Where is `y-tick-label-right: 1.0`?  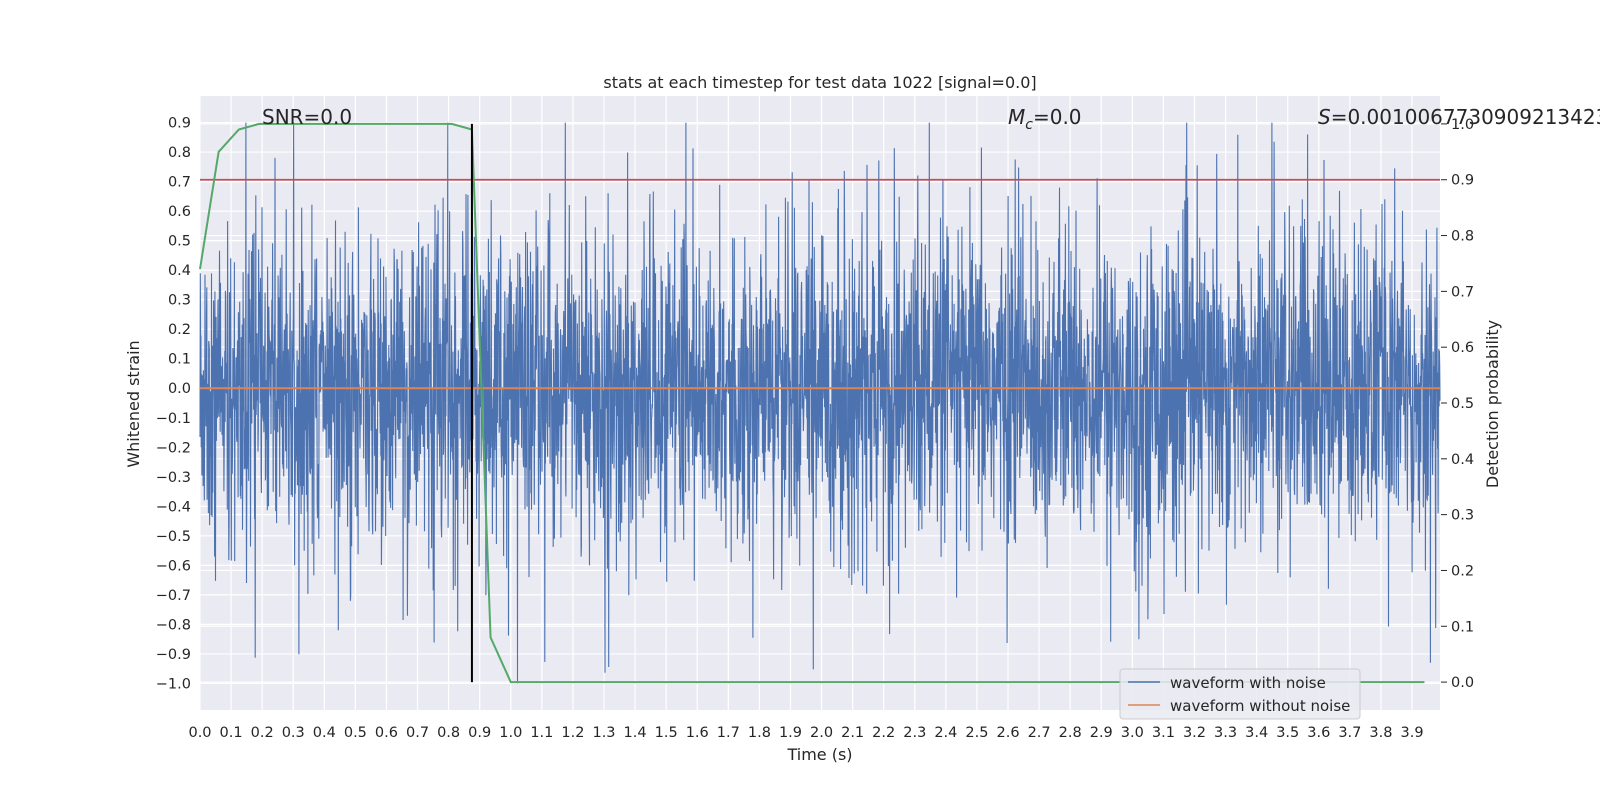 y-tick-label-right: 1.0 is located at coordinates (1462, 125).